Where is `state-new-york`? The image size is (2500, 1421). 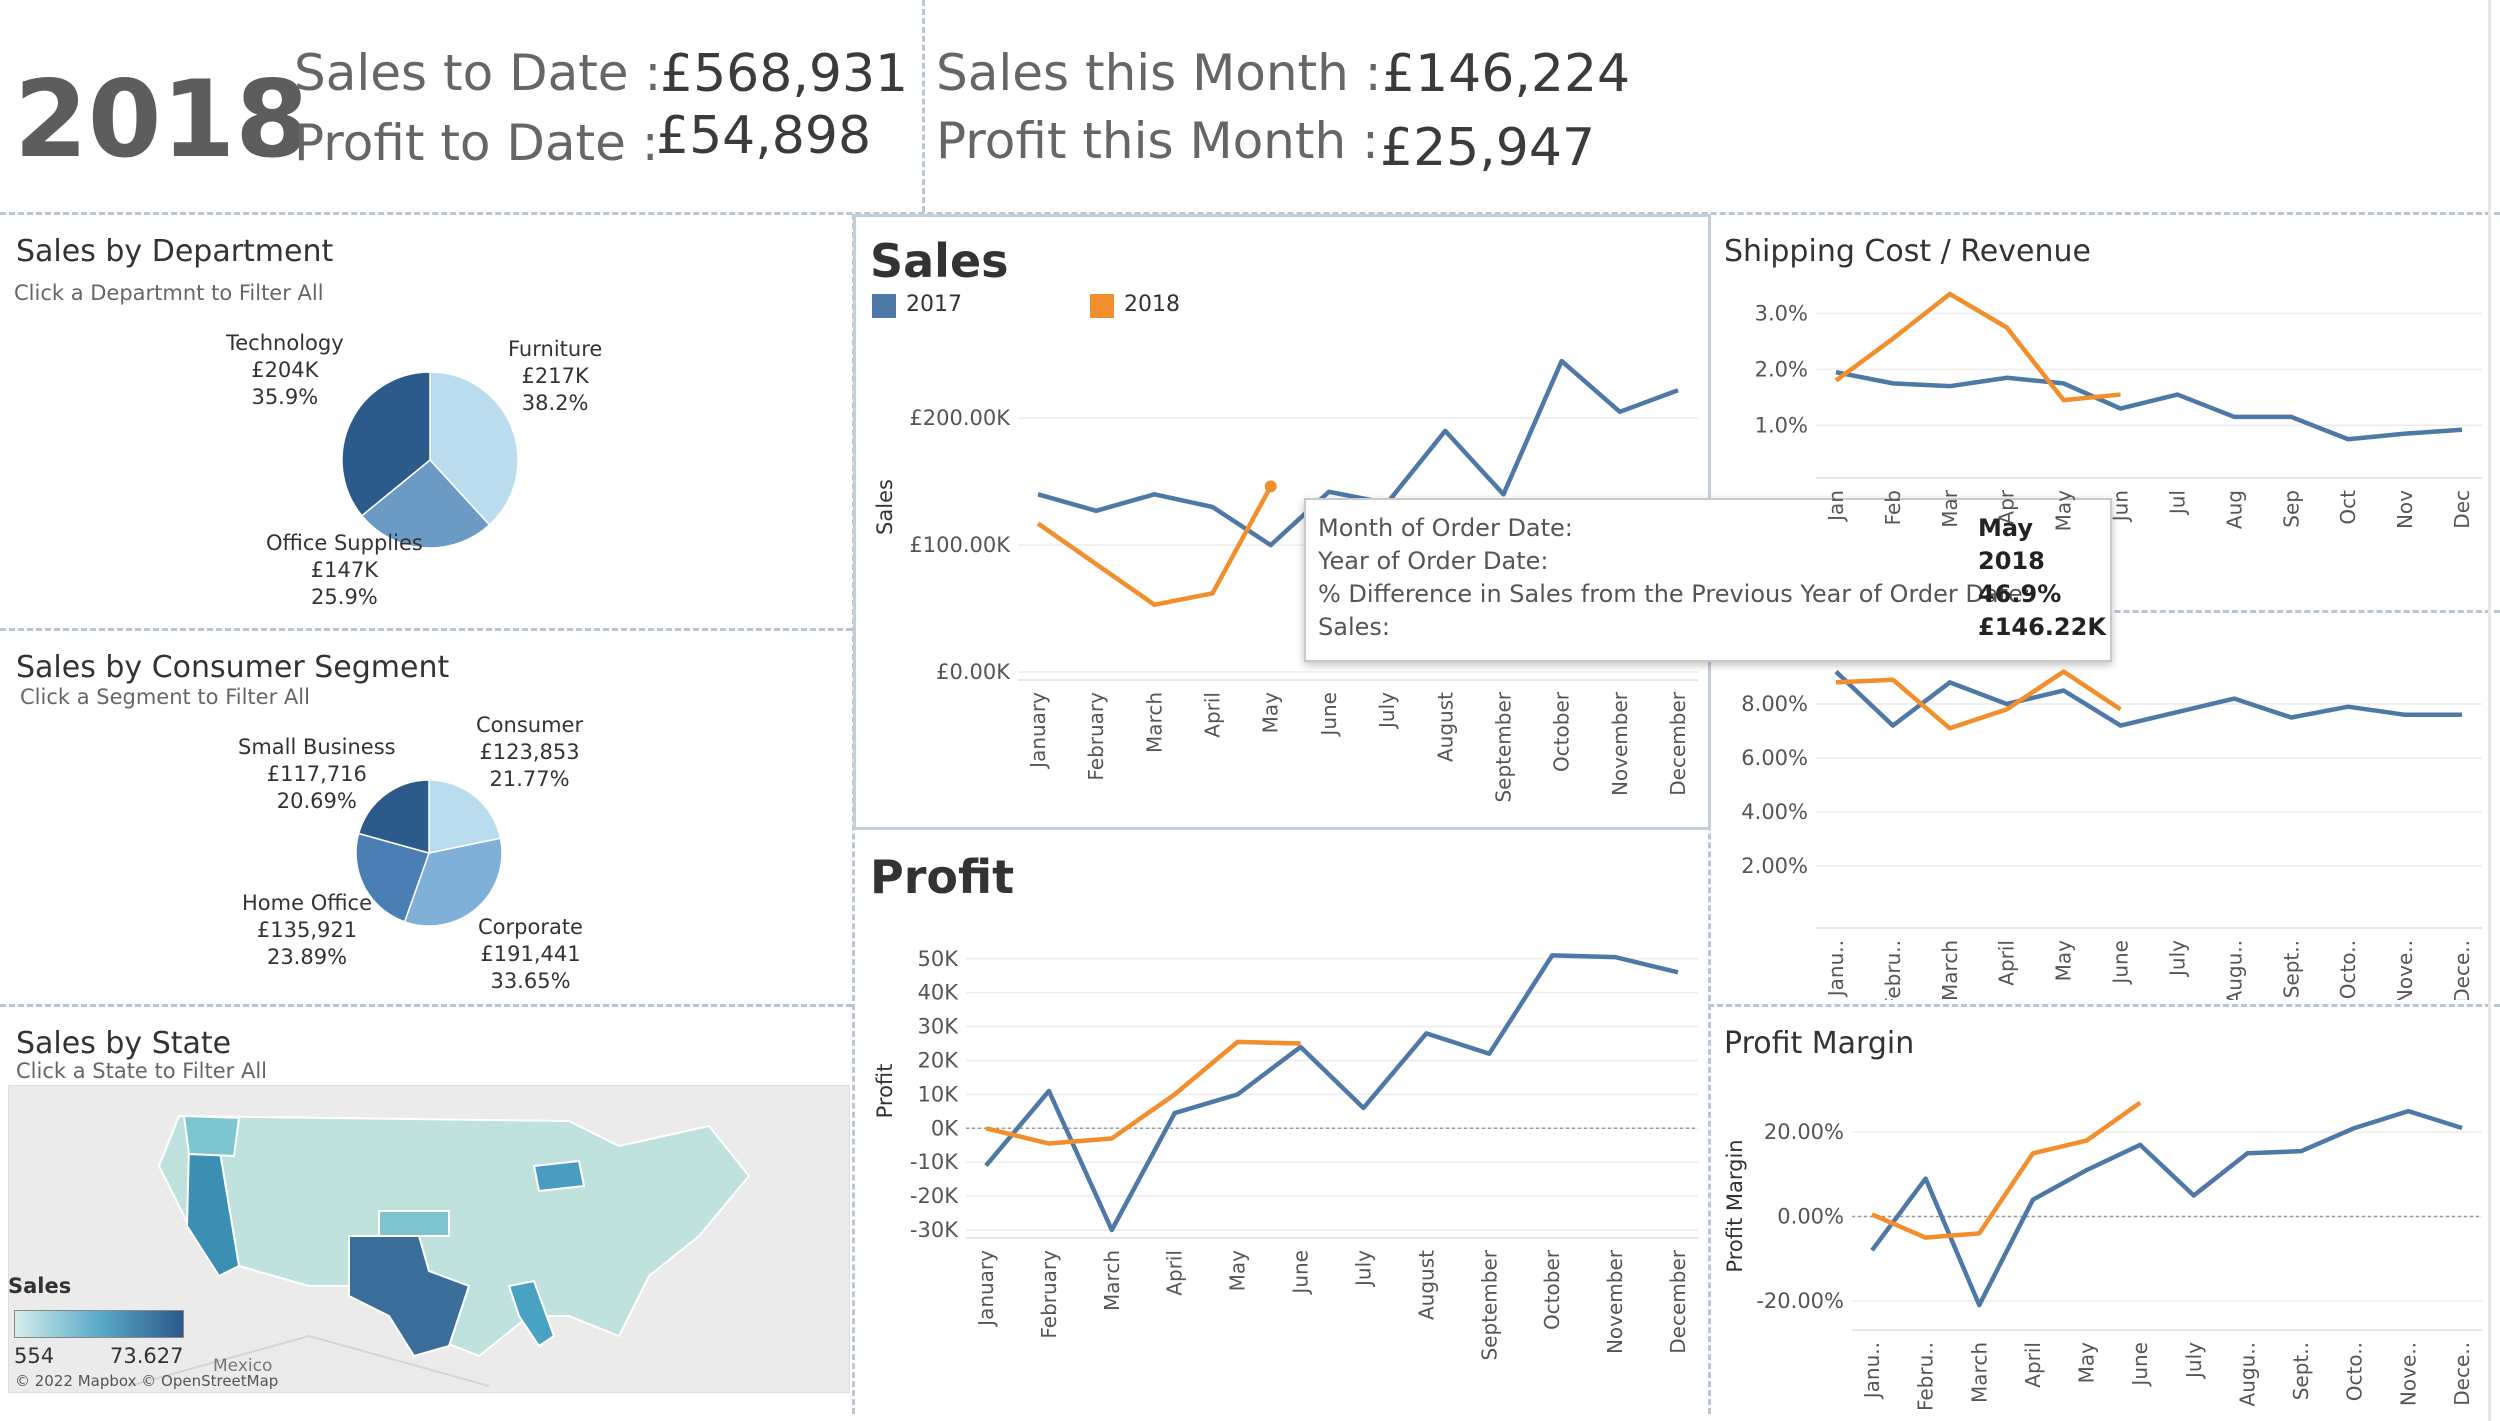 state-new-york is located at coordinates (559, 1176).